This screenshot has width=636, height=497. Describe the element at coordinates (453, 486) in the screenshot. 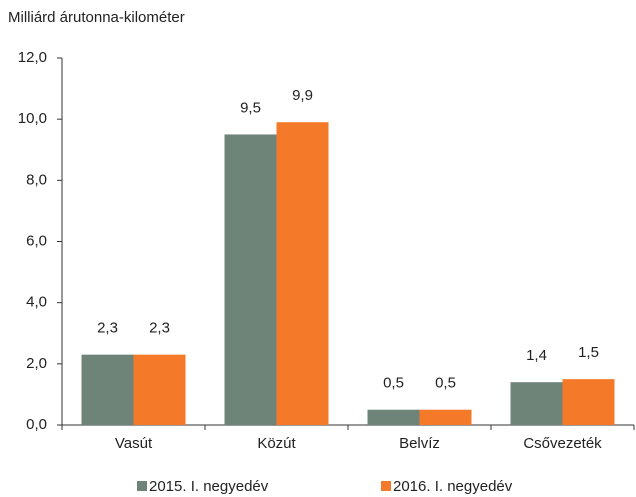

I see `legend-label: 2016. I. negyedév` at that location.